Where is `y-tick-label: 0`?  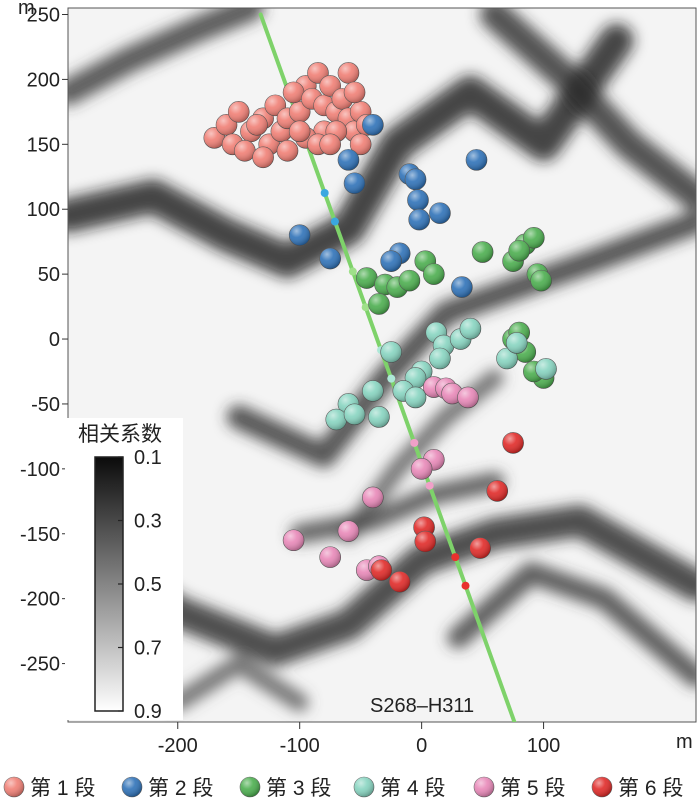 y-tick-label: 0 is located at coordinates (54, 340).